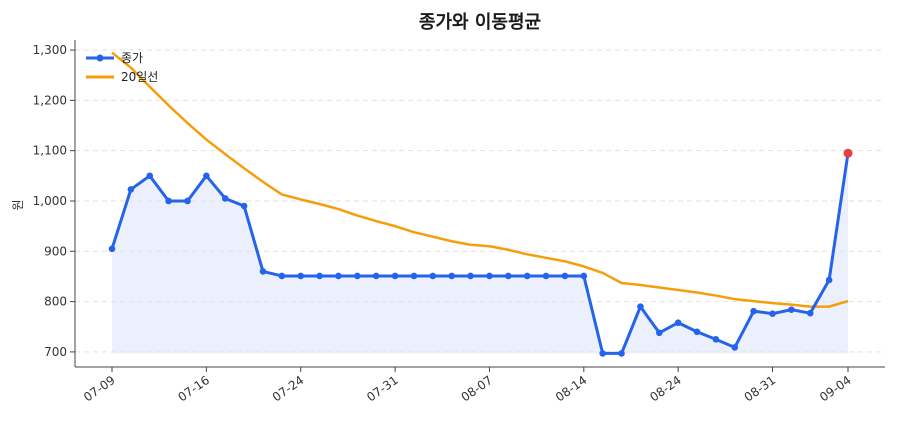 Image resolution: width=900 pixels, height=424 pixels. I want to click on y-tick-label: 1,100, so click(50, 151).